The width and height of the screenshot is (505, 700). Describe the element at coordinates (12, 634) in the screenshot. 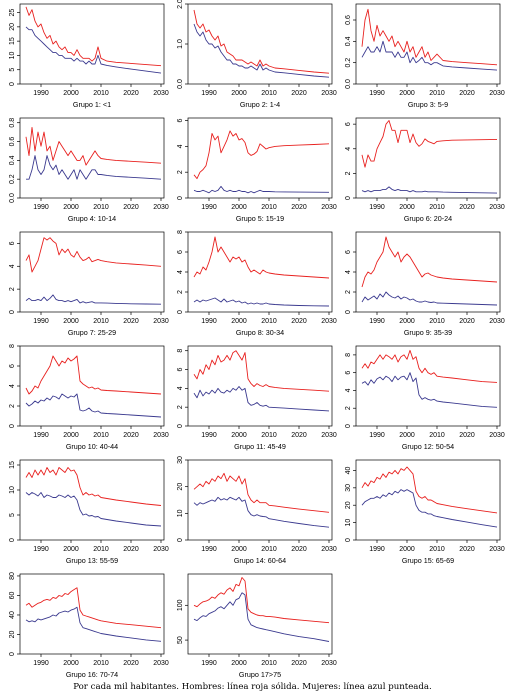

I see `y-tick-label: 20` at that location.